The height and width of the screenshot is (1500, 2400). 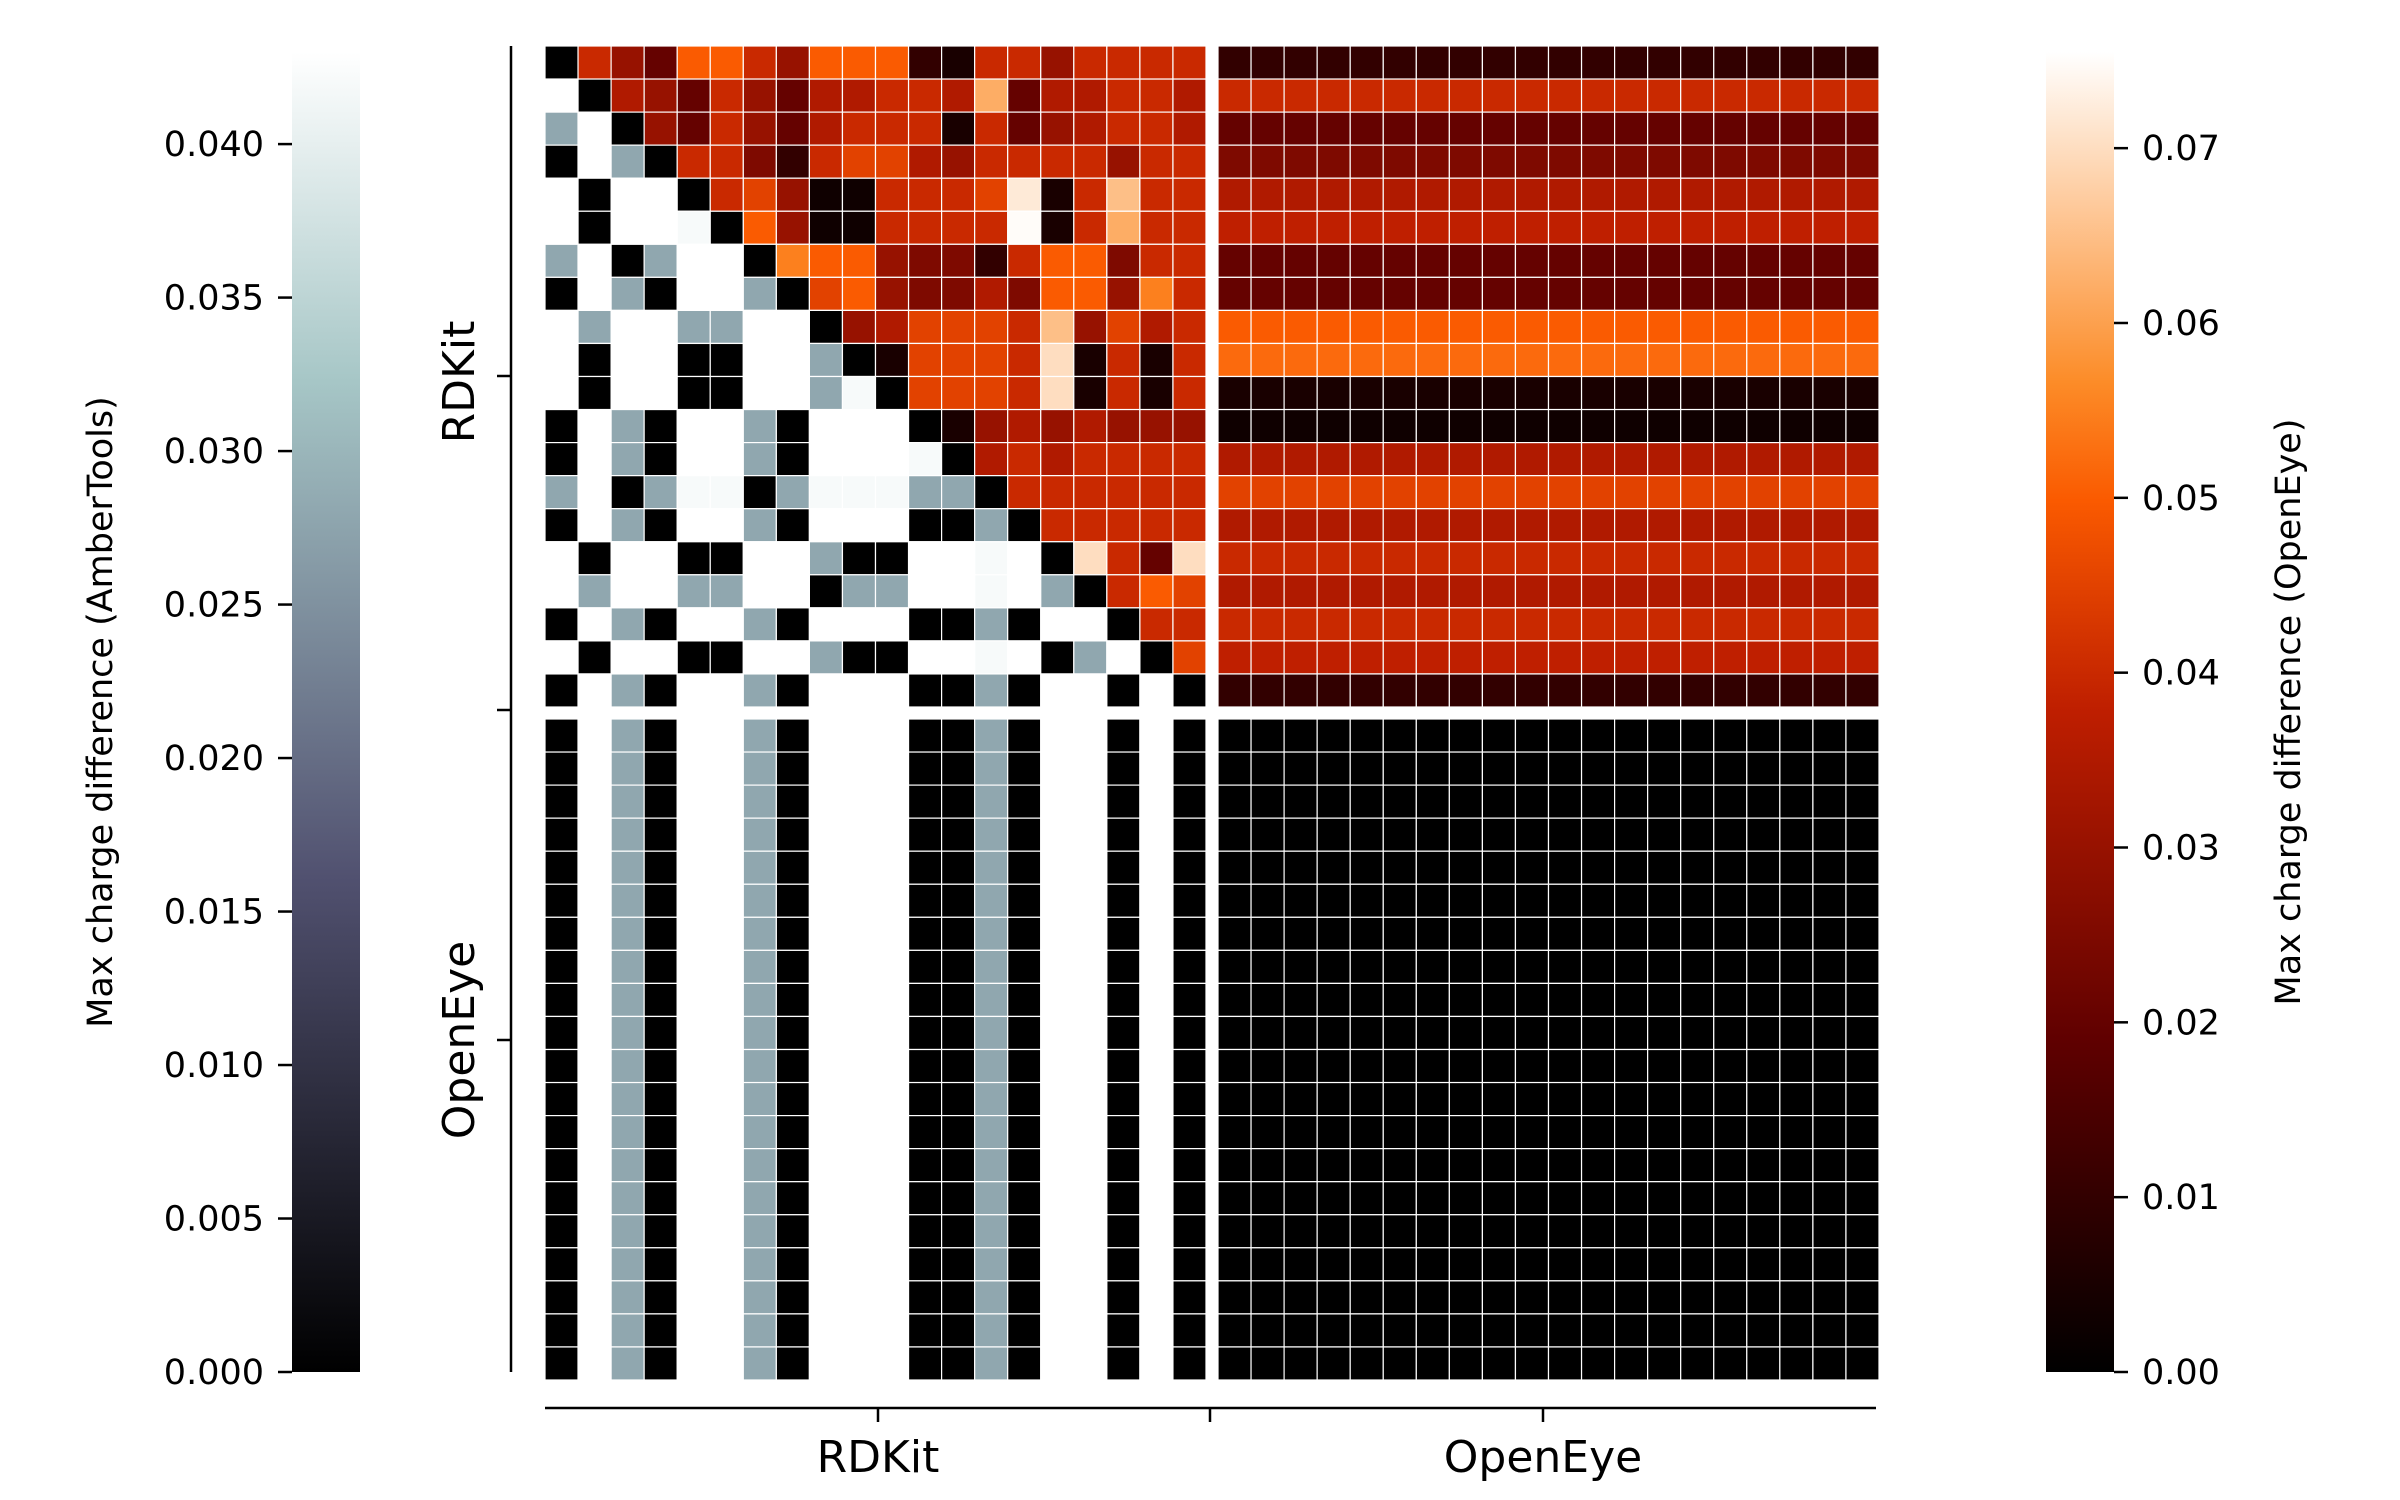 What do you see at coordinates (878, 1457) in the screenshot?
I see `x-group-label-rdkit: RDKit` at bounding box center [878, 1457].